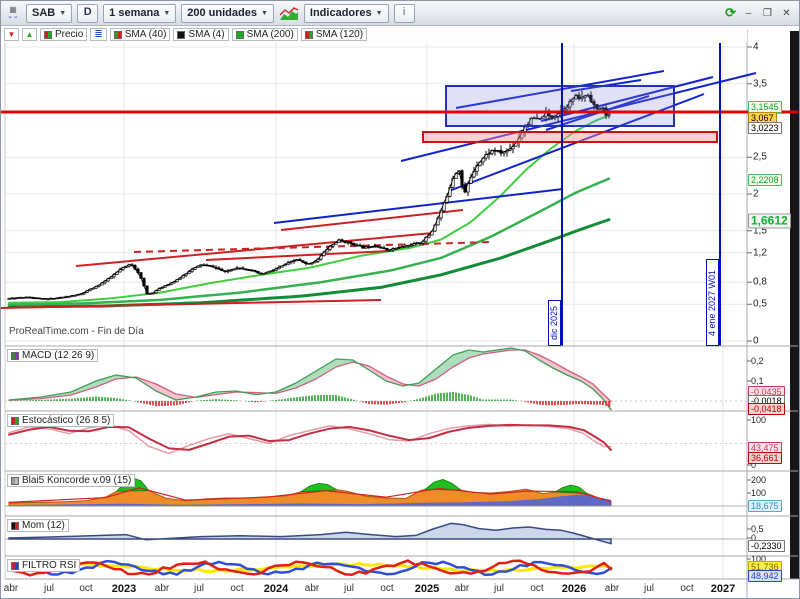 This screenshot has width=800, height=599. Describe the element at coordinates (310, 500) in the screenshot. I see `koncorde-blue-mountain` at that location.